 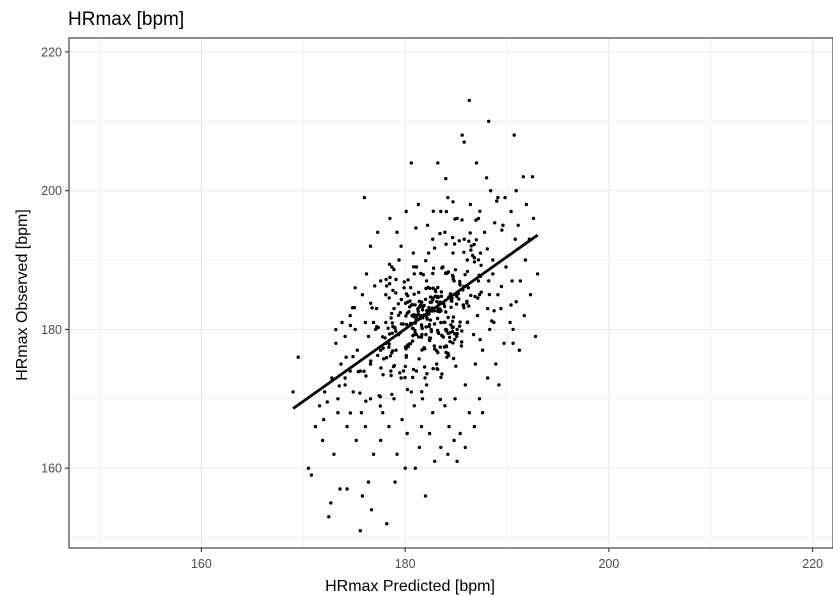 I want to click on chart-title: HRmax [bpm], so click(x=126, y=19).